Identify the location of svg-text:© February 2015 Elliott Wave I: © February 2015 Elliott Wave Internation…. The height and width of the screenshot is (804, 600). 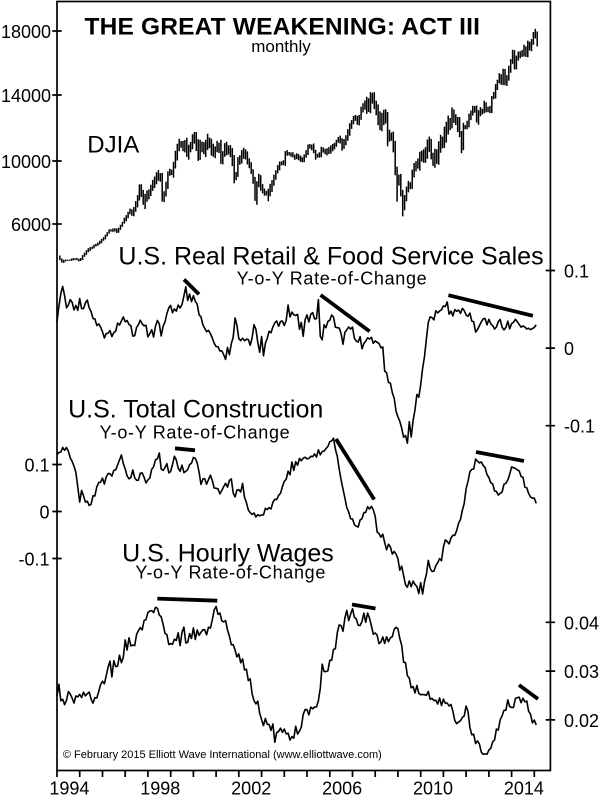
(222, 755).